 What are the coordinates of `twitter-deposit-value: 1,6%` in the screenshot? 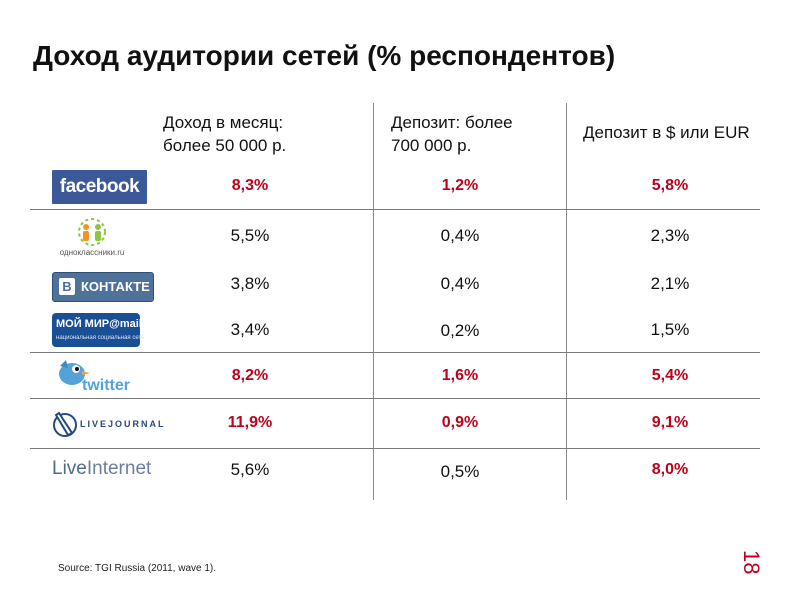 It's located at (460, 375).